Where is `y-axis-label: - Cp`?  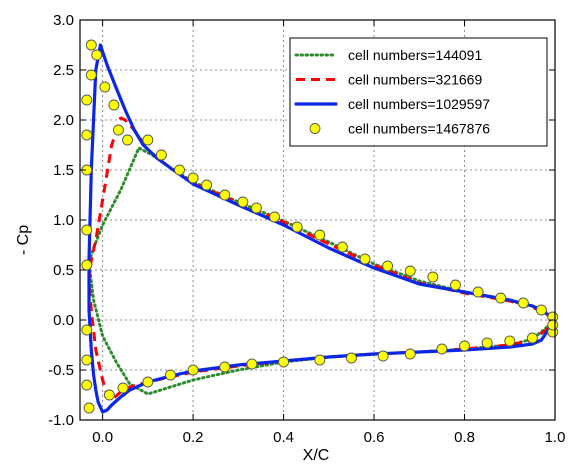
y-axis-label: - Cp is located at coordinates (23, 240).